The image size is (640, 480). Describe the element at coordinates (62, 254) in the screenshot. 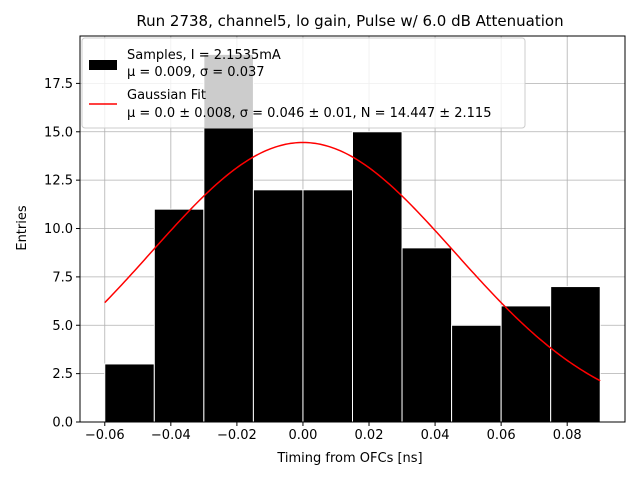

I see `y-axis-ticks: 0.0 2.5 5.0 7.5 10.0 12.5 15.0 17.5` at that location.